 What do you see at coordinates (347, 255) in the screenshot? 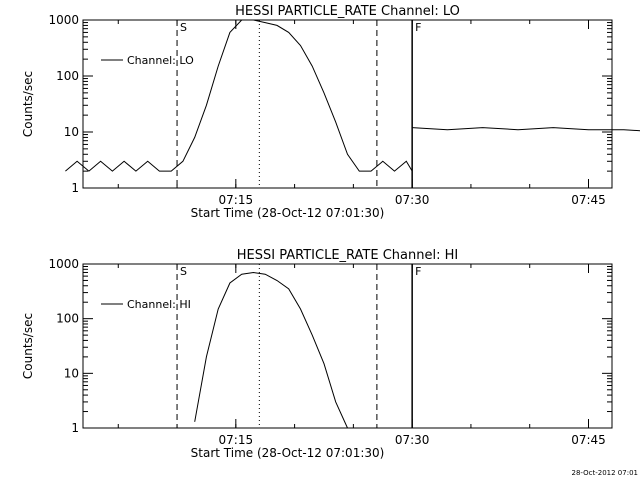
I see `chart-title: HESSI PARTICLE_RATE Channel: HI` at bounding box center [347, 255].